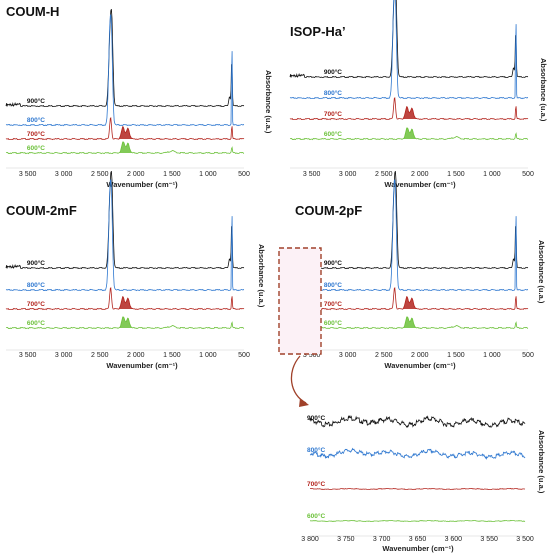  I want to click on zoom-arrow-head, so click(304, 402).